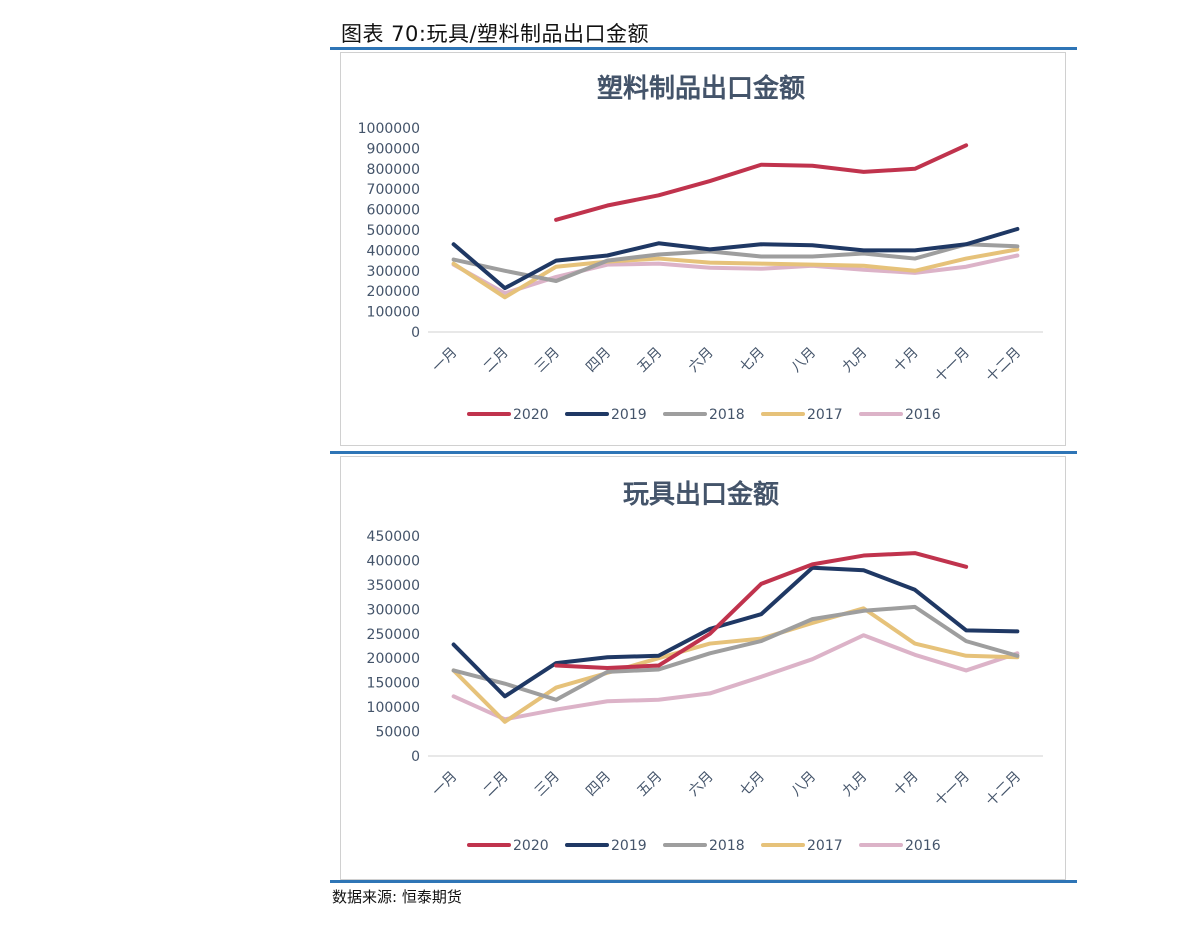  I want to click on y-tick-label: 500000, so click(393, 231).